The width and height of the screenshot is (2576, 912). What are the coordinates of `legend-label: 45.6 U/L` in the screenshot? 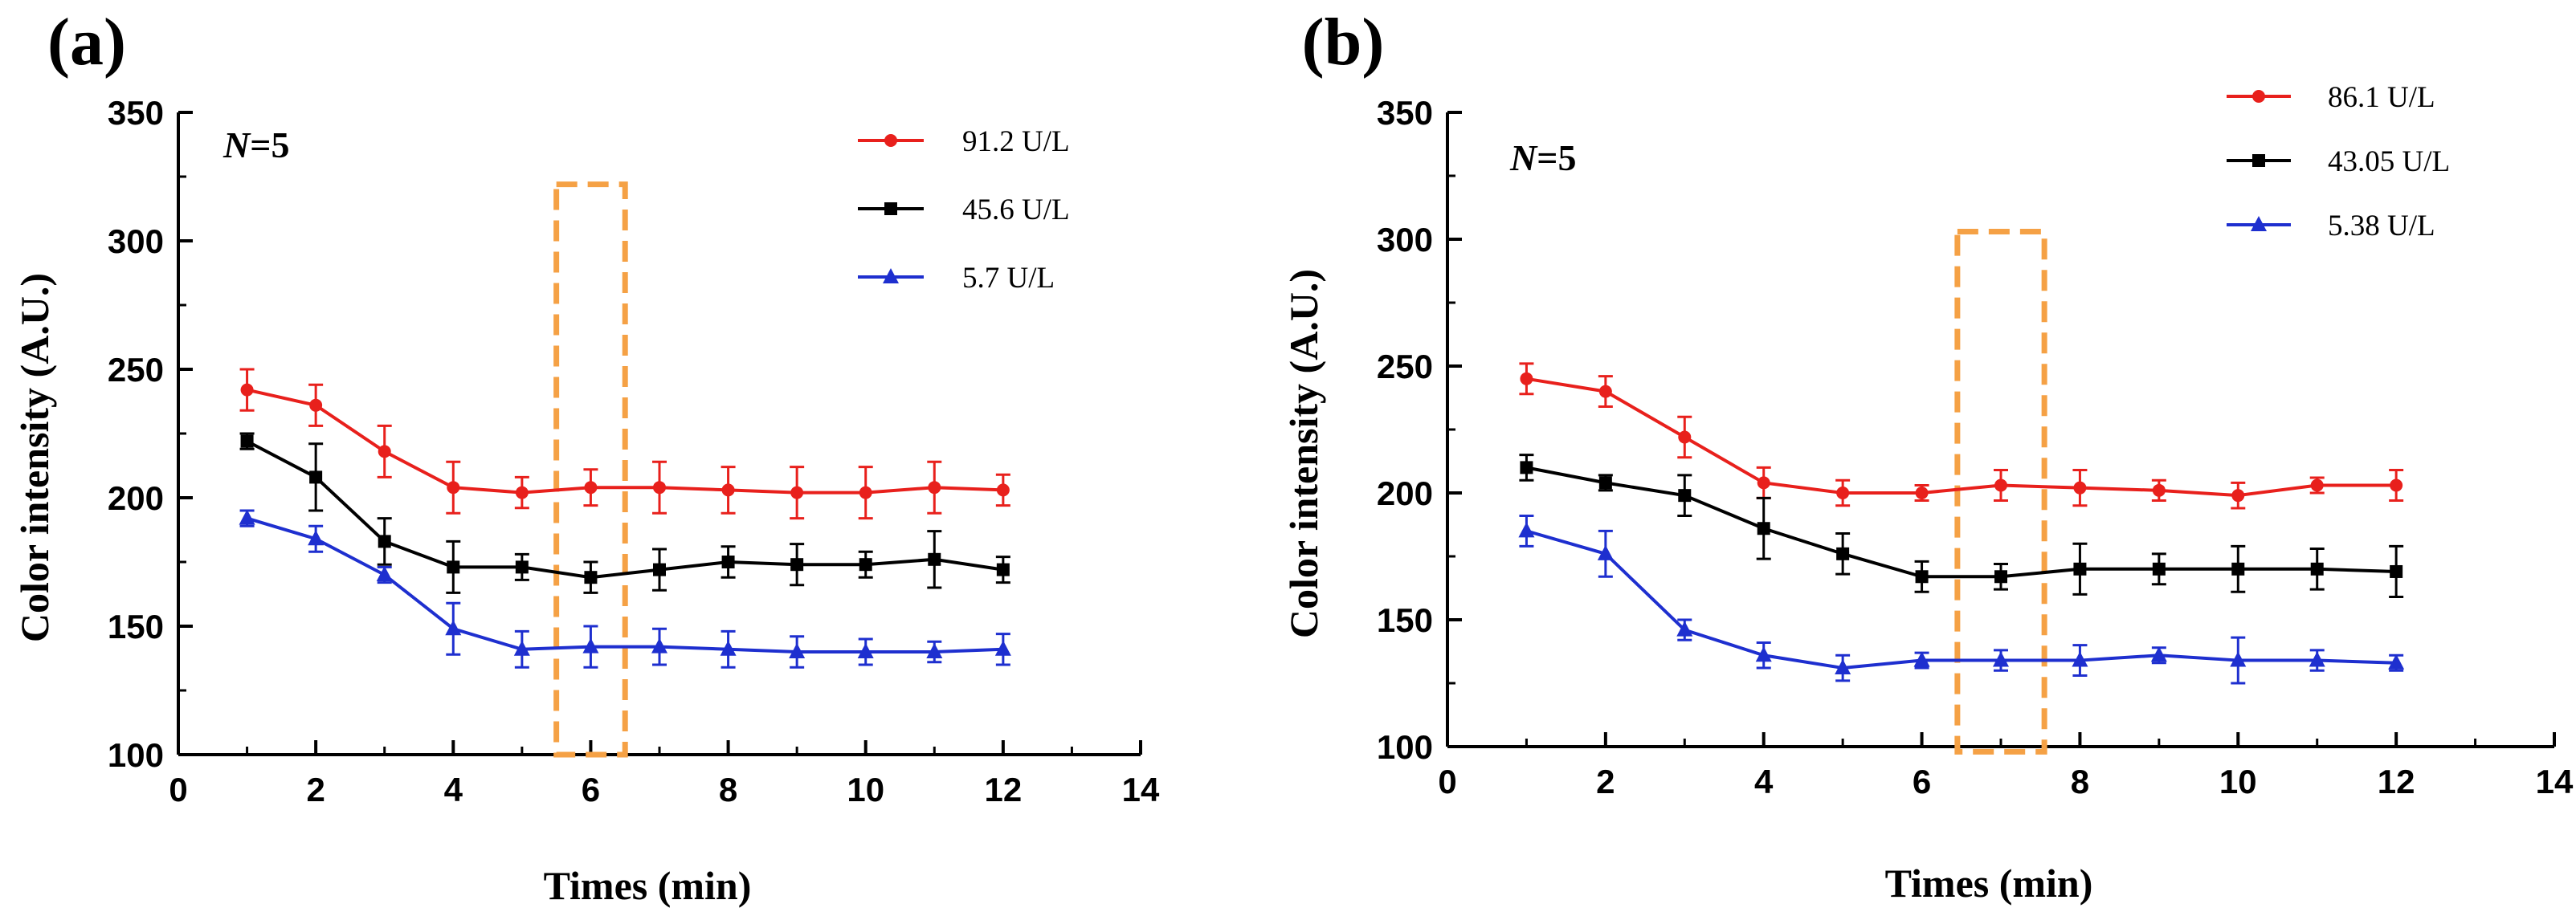 It's located at (1016, 210).